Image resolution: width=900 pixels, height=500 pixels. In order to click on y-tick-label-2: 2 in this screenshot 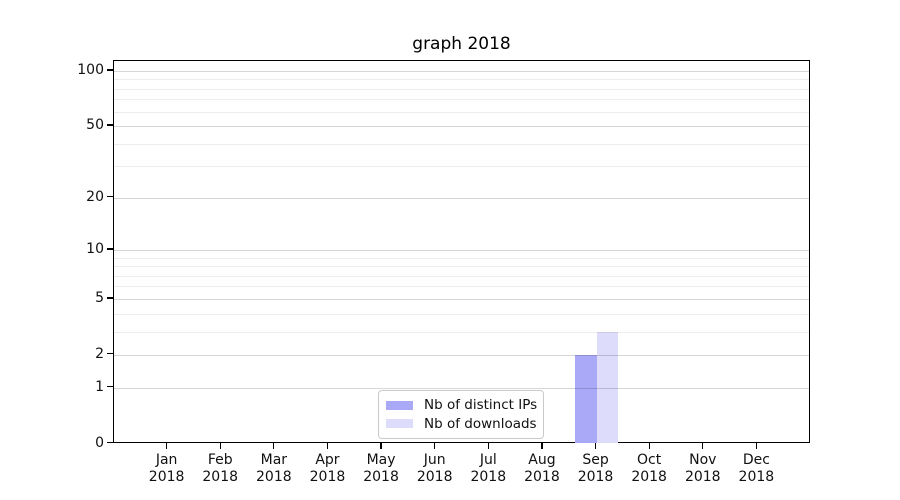, I will do `click(99, 353)`.